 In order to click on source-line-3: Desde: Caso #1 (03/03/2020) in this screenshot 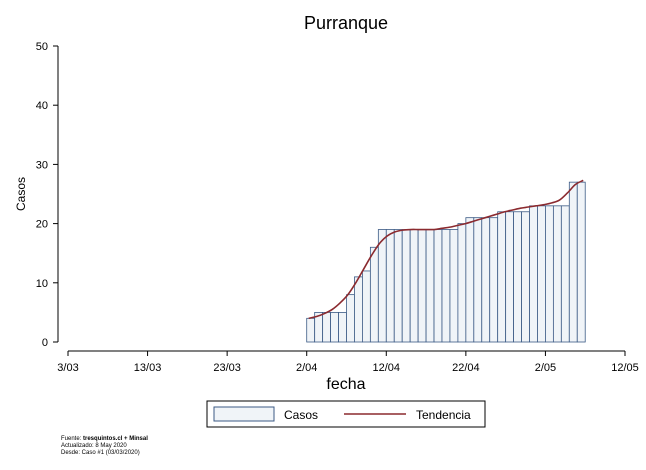, I will do `click(100, 453)`.